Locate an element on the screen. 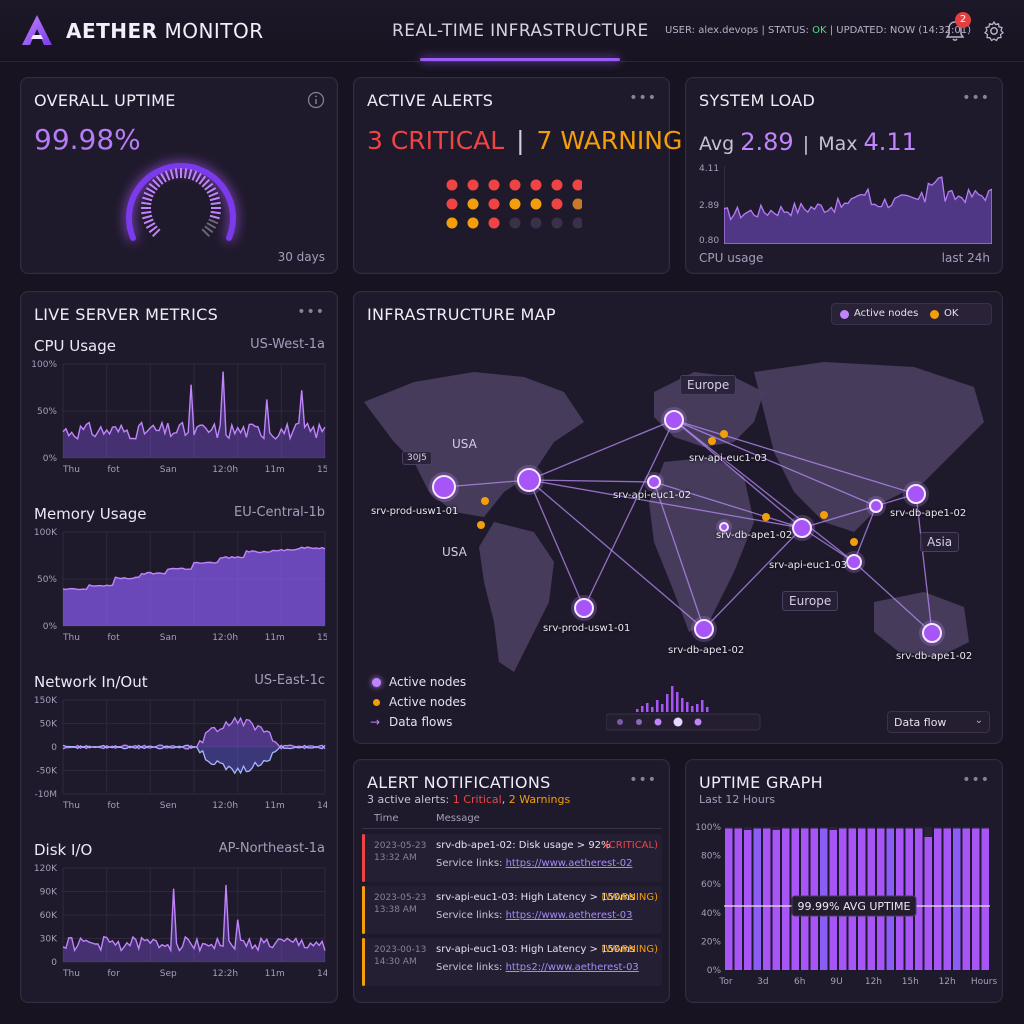 Image resolution: width=1024 pixels, height=1024 pixels. data-flow-dropdown: Data flow ⌄ is located at coordinates (938, 722).